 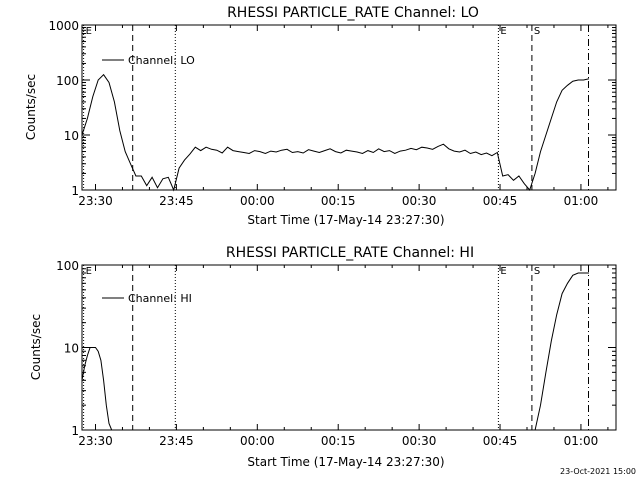 What do you see at coordinates (63, 26) in the screenshot?
I see `y-tick-label: 1000` at bounding box center [63, 26].